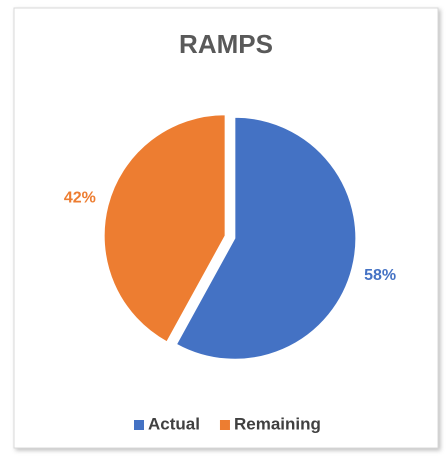 This screenshot has width=448, height=456. What do you see at coordinates (80, 198) in the screenshot?
I see `data-label: 42%` at bounding box center [80, 198].